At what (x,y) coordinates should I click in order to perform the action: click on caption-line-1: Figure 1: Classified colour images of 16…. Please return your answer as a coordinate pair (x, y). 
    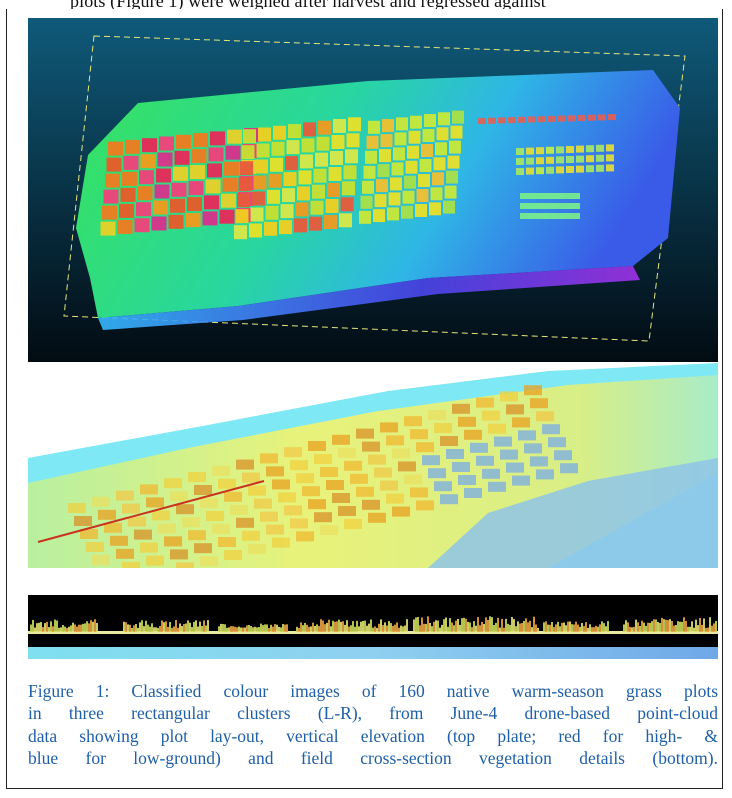
    Looking at the image, I should click on (373, 691).